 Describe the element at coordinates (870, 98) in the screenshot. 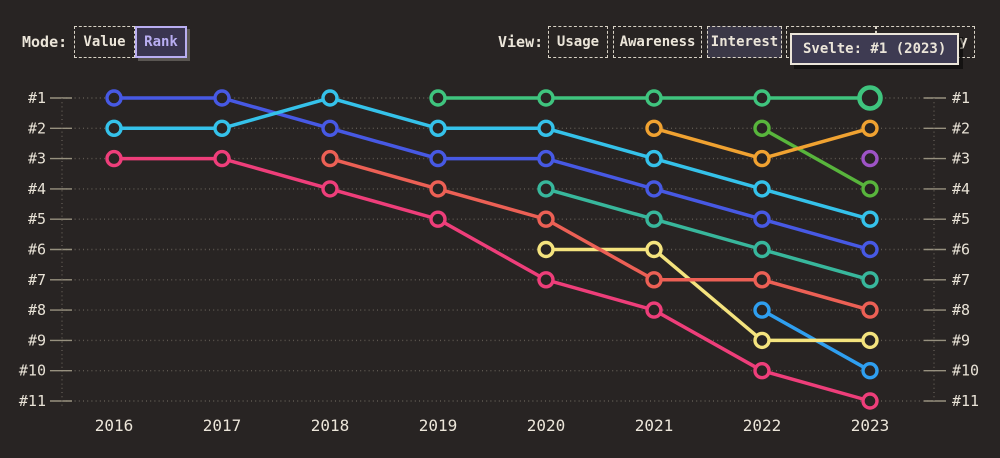

I see `svelte-point-highlighted` at that location.